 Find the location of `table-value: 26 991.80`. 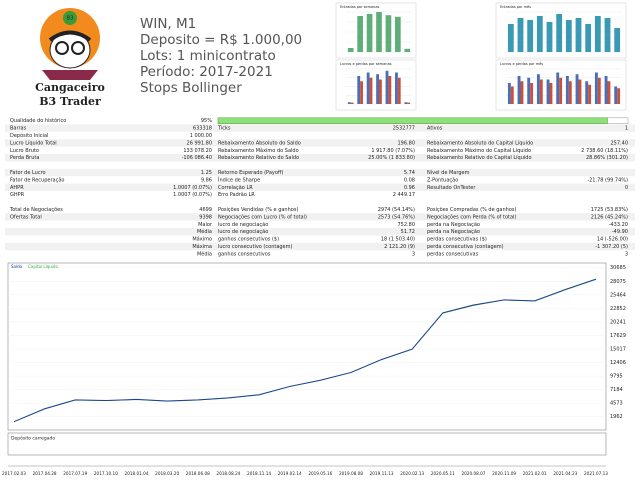

table-value: 26 991.80 is located at coordinates (199, 143).